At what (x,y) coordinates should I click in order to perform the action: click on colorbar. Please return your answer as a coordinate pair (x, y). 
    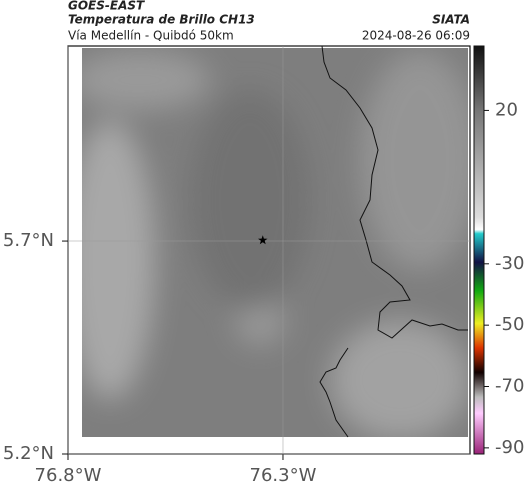
    Looking at the image, I should click on (479, 250).